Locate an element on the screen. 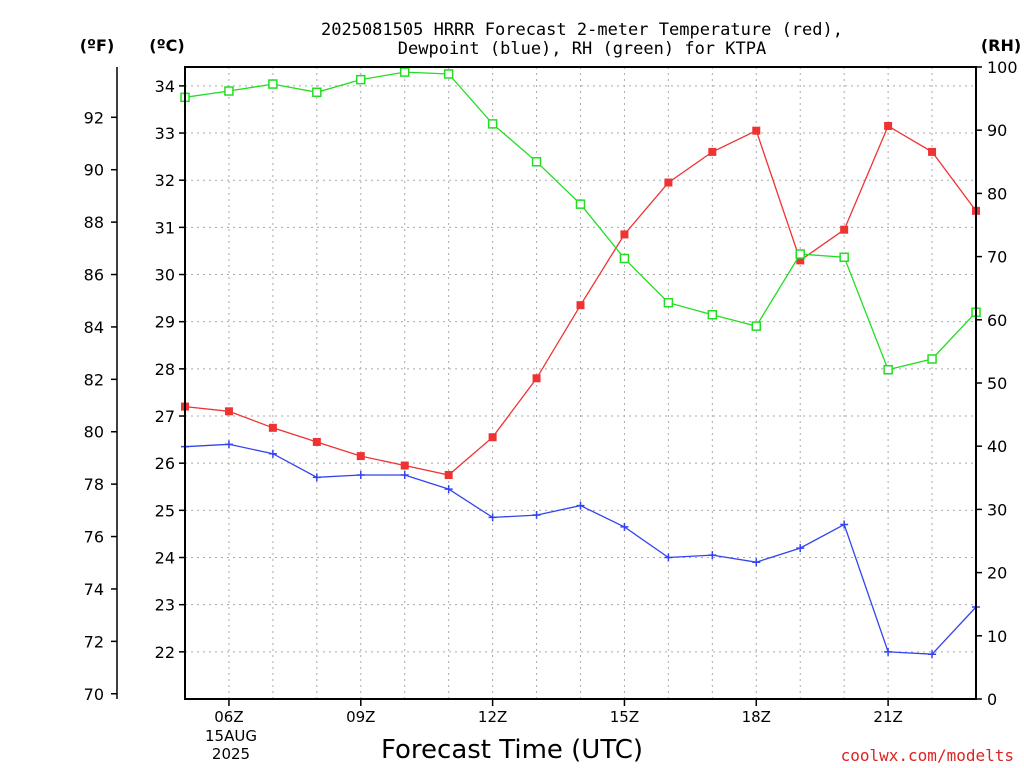 This screenshot has width=1024, height=768. rh-tick-label: 10 is located at coordinates (997, 636).